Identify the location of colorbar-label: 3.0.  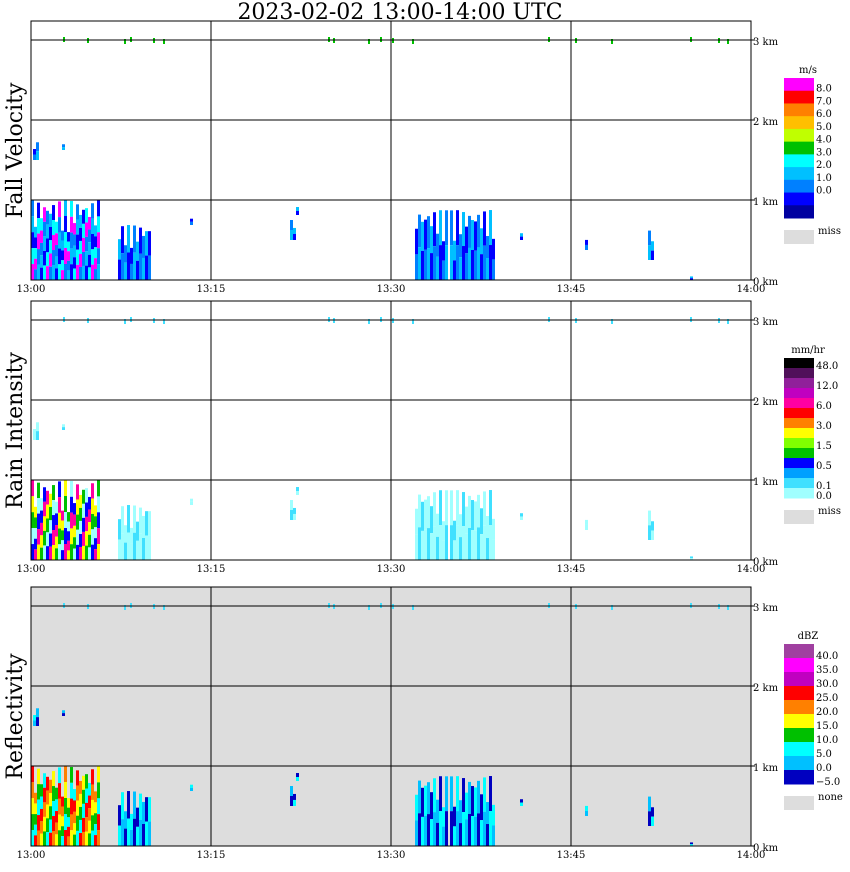
(824, 426).